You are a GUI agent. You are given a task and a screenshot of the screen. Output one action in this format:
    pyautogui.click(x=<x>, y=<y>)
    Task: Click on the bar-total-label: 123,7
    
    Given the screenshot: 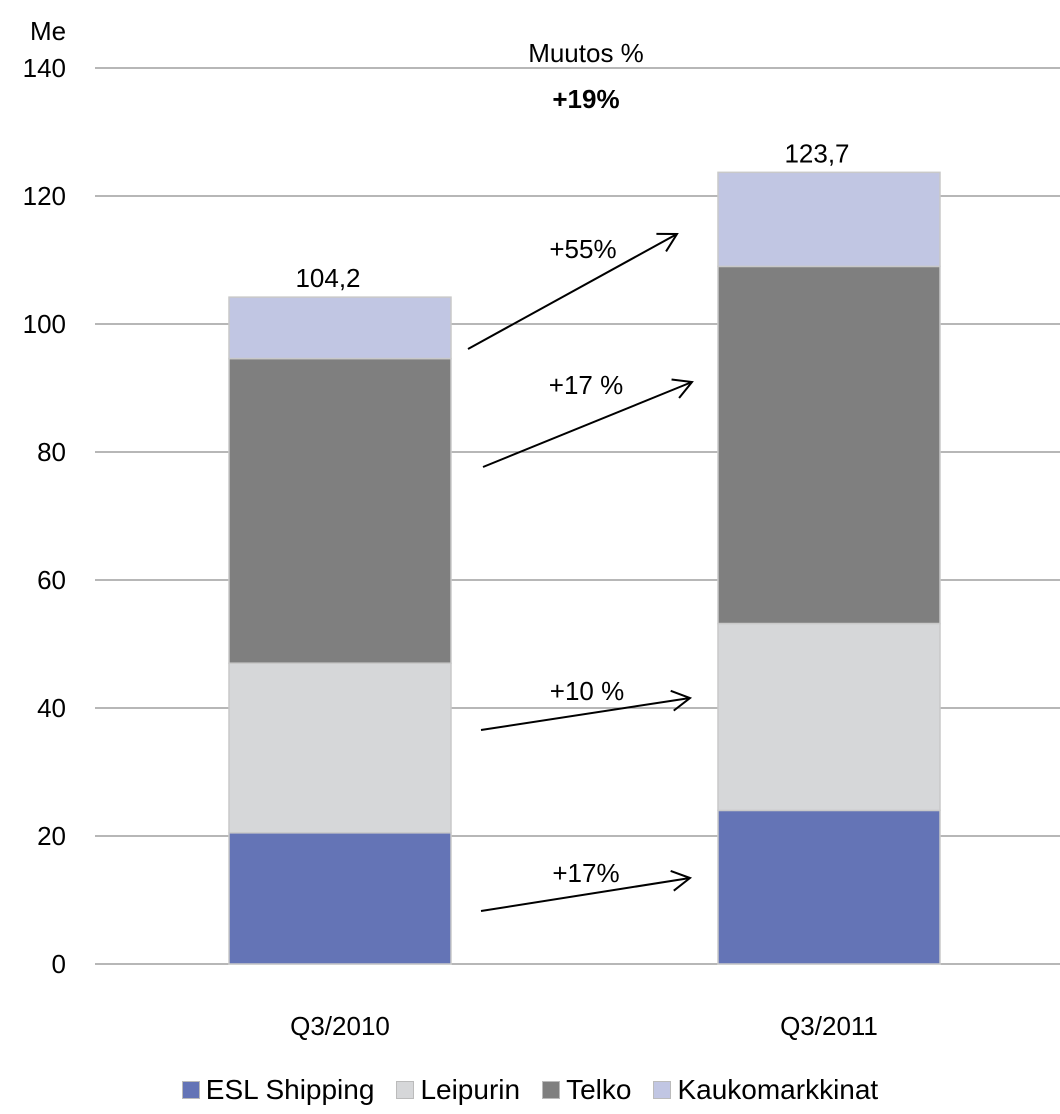 What is the action you would take?
    pyautogui.click(x=816, y=153)
    